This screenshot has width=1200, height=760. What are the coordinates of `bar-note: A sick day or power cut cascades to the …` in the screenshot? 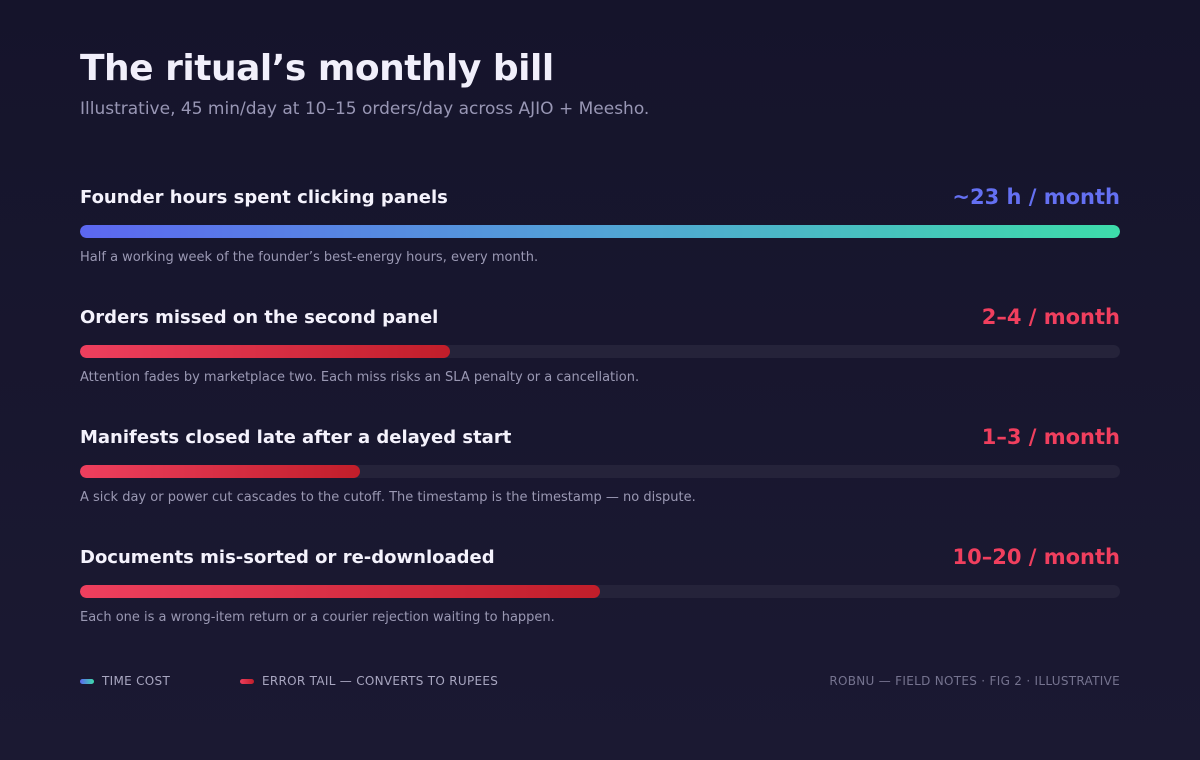 It's located at (388, 497).